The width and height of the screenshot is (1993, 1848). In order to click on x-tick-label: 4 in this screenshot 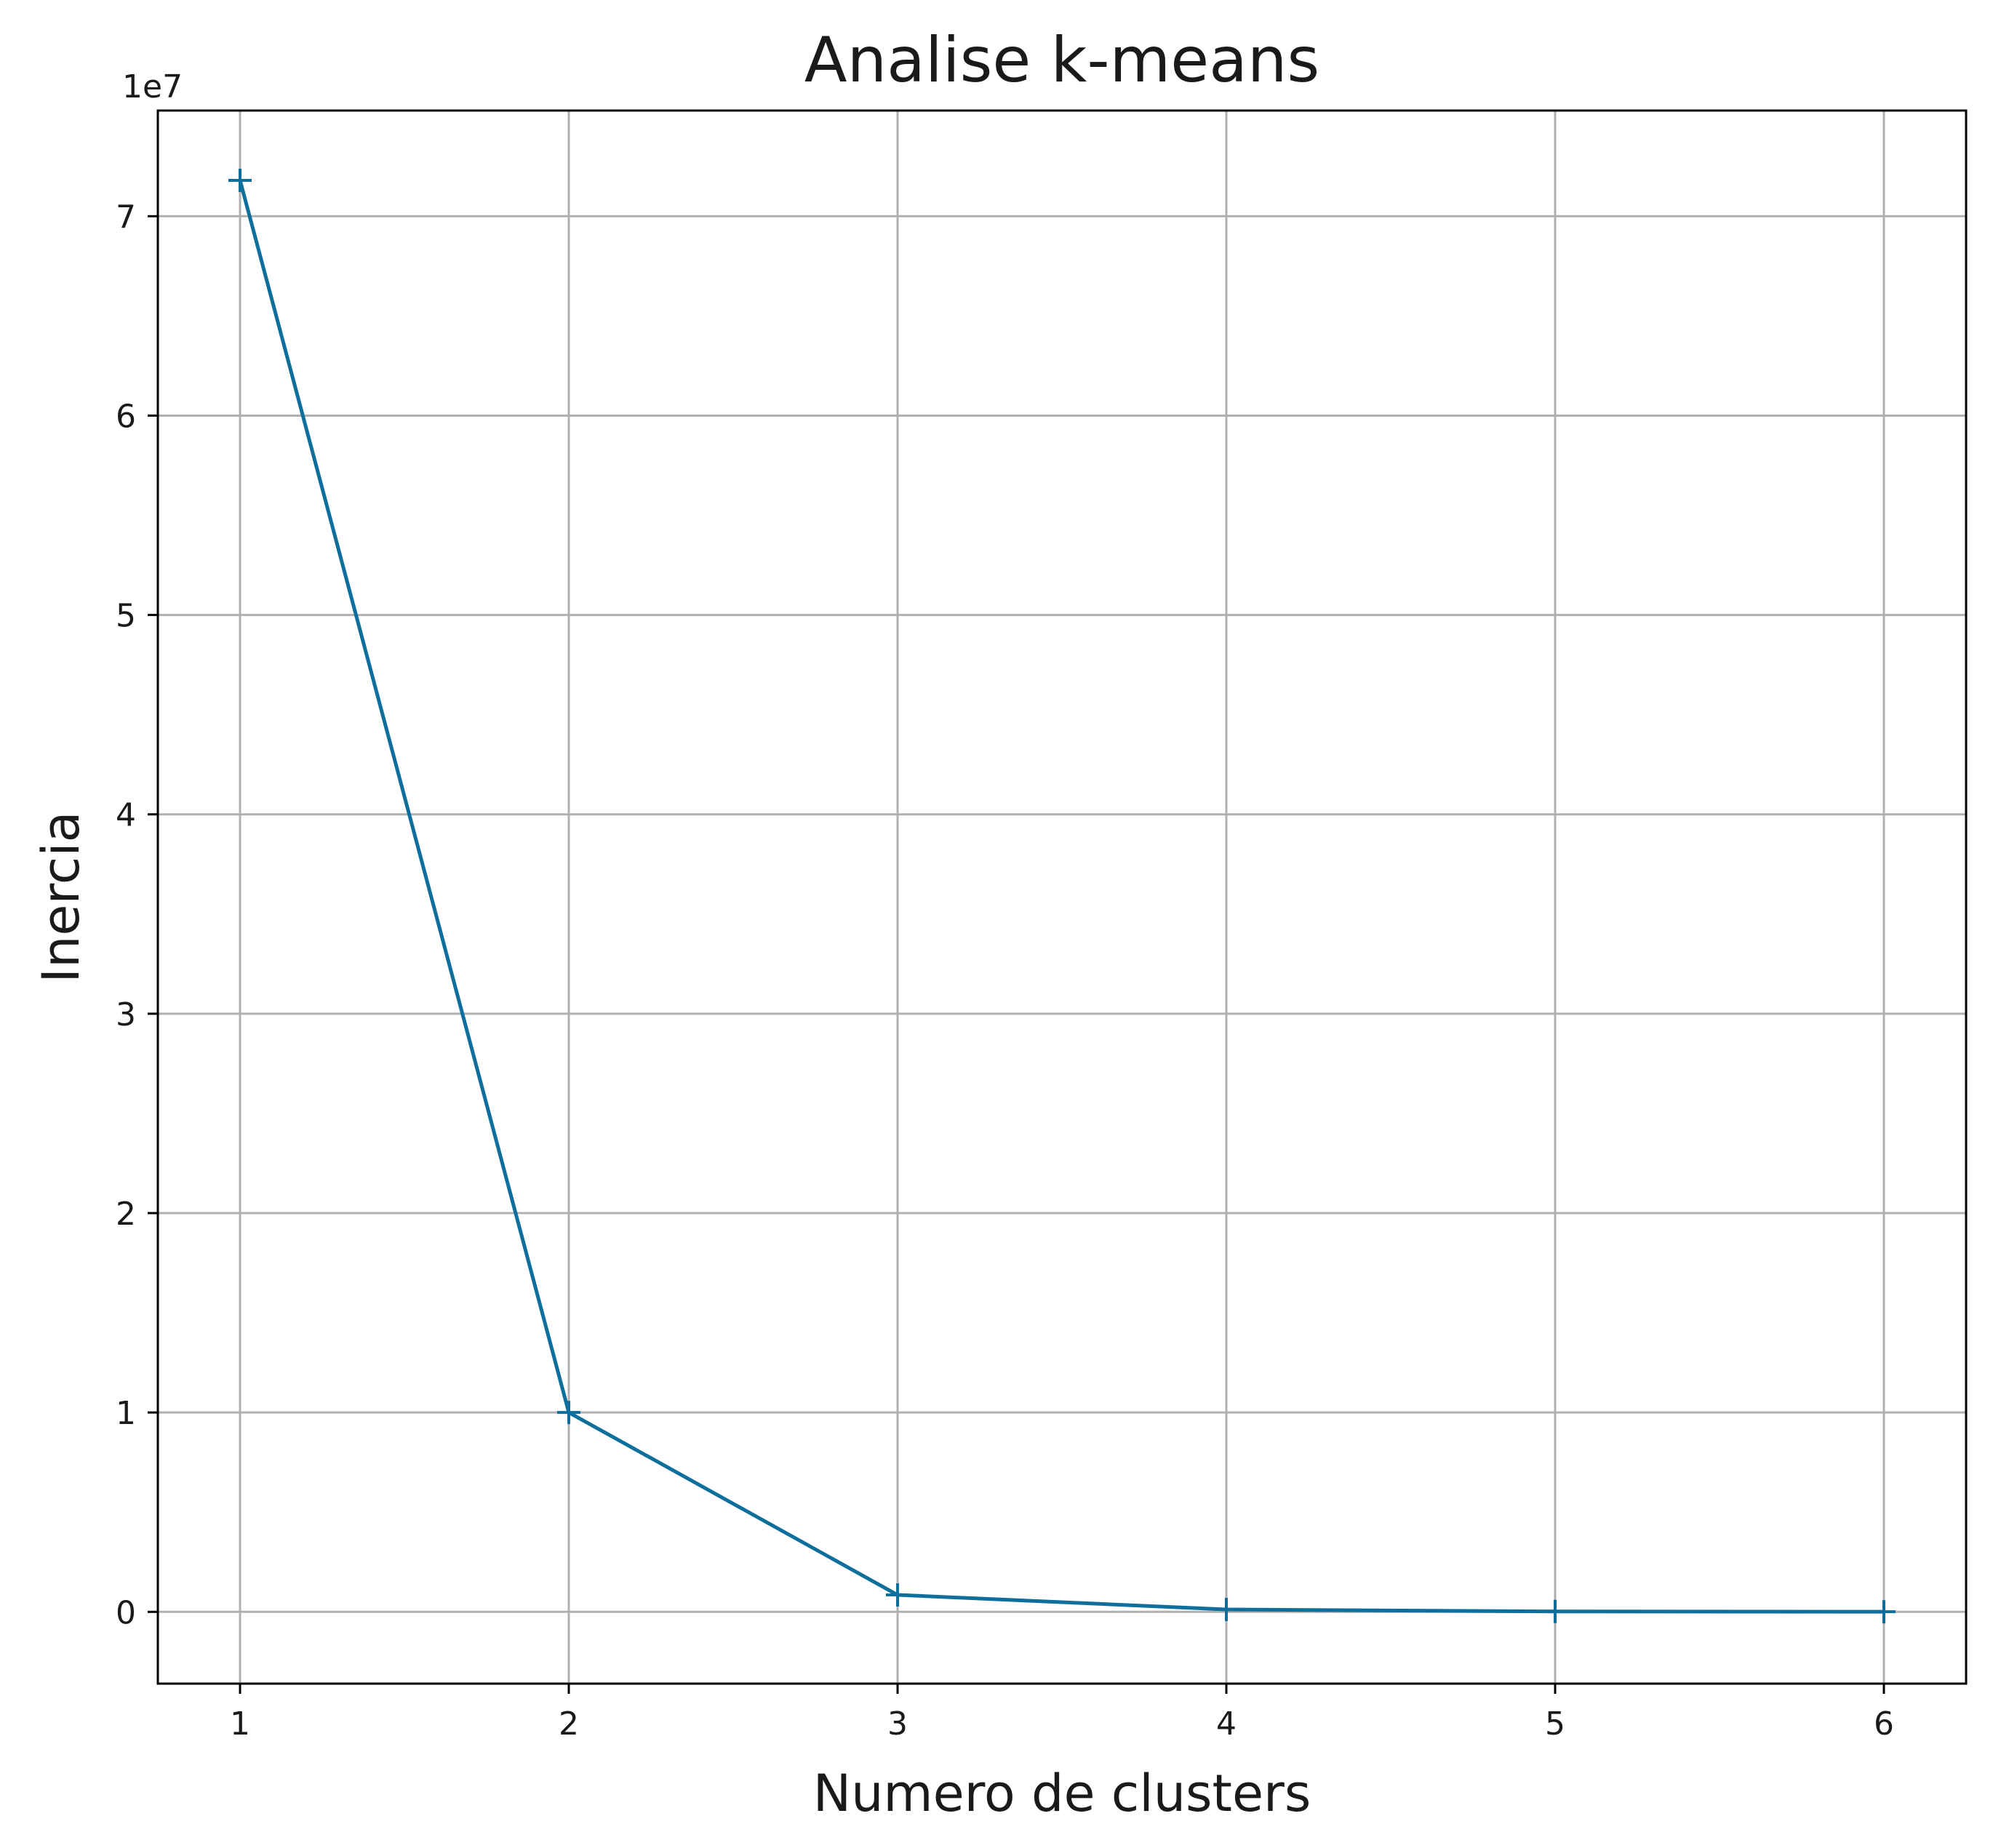, I will do `click(1226, 1724)`.